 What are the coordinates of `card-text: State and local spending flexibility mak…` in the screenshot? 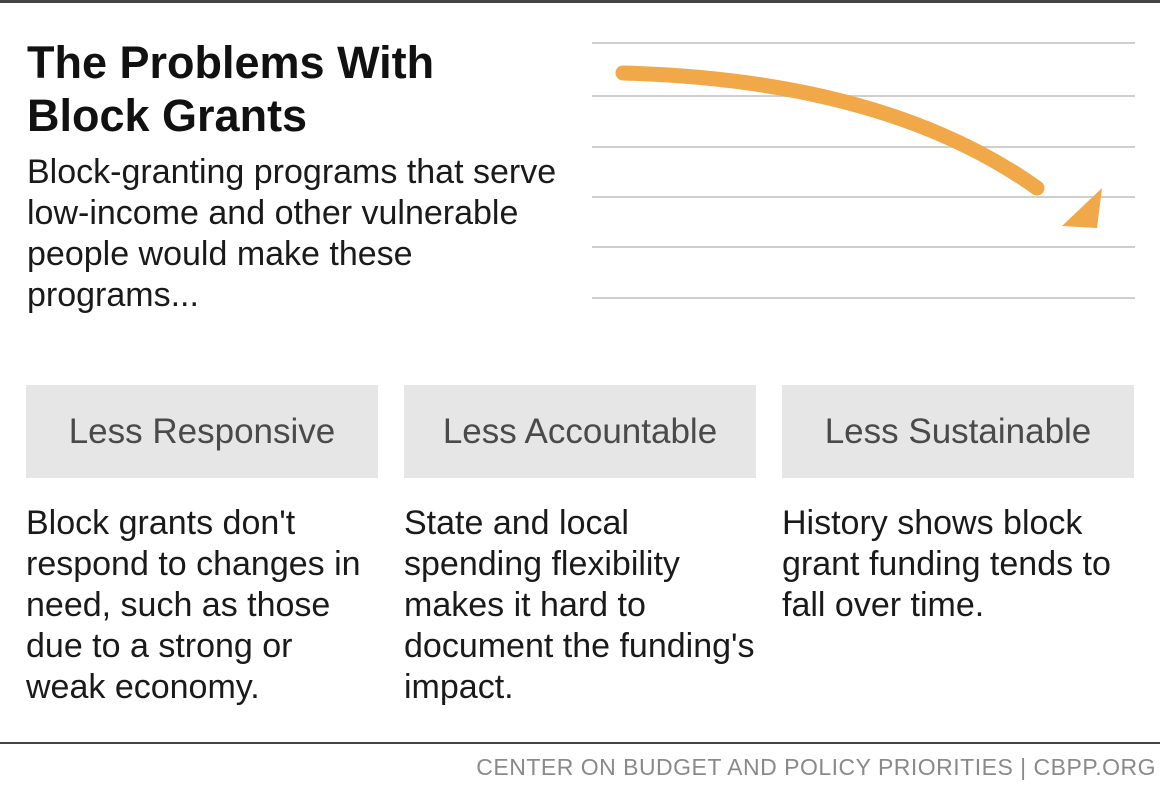 It's located at (579, 605).